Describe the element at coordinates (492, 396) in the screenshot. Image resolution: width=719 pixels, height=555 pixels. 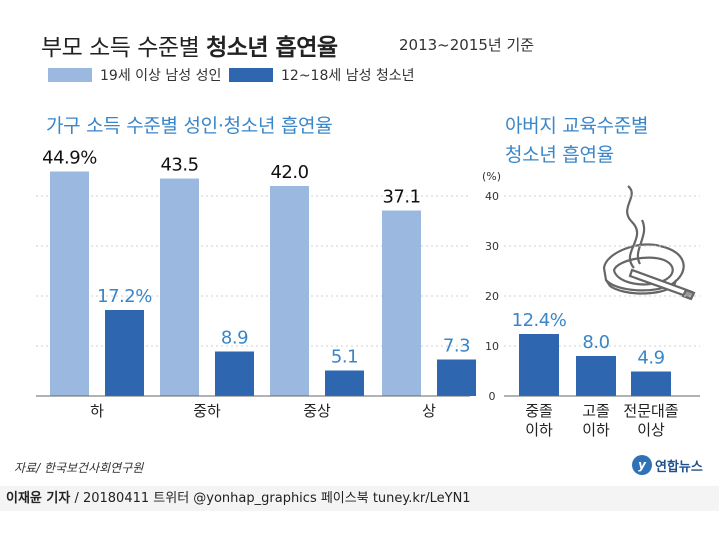
I see `right-y-tick: 0` at that location.